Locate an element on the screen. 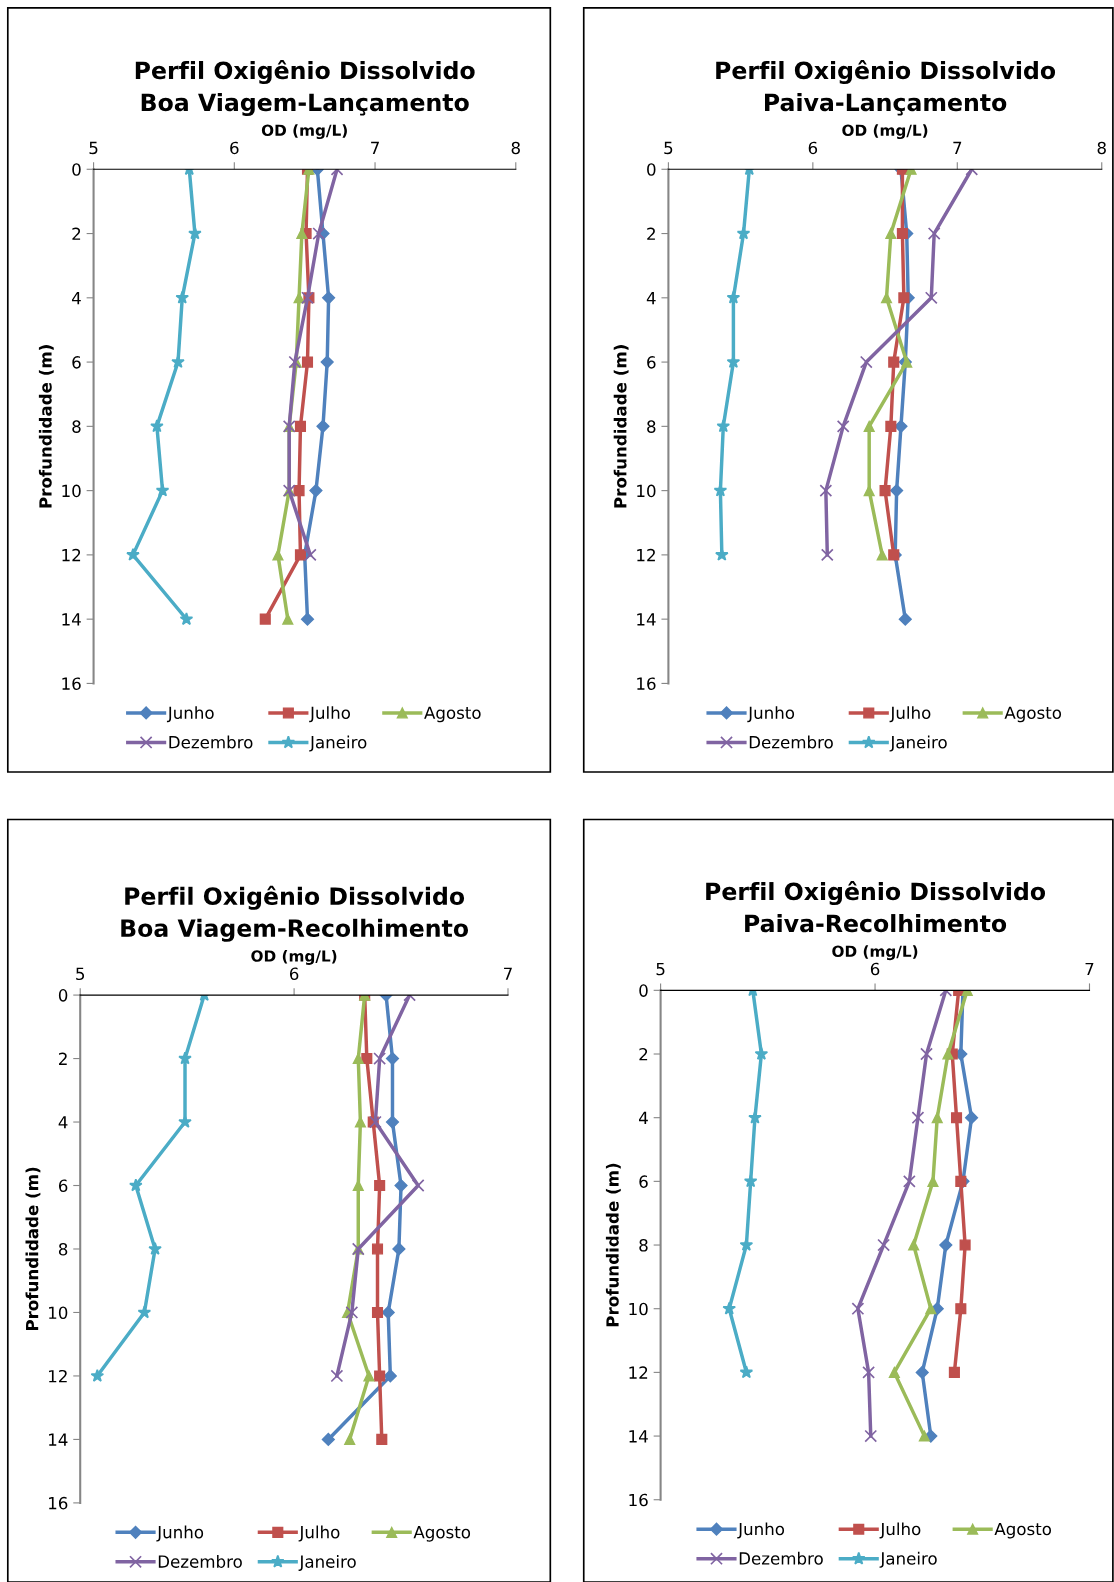 Image resolution: width=1114 pixels, height=1582 pixels. chart-title: Perfil Oxigênio Dissolvido Boa Viagem-Lançamento is located at coordinates (305, 88).